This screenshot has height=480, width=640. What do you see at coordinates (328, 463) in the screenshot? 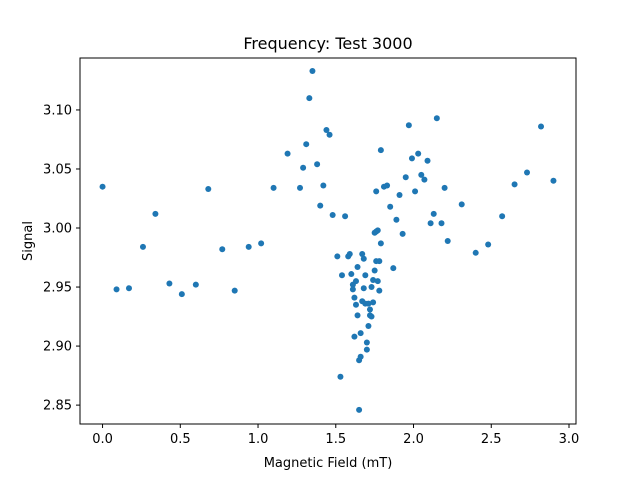
I see `x-axis-label: Magnetic Field (mT)` at bounding box center [328, 463].